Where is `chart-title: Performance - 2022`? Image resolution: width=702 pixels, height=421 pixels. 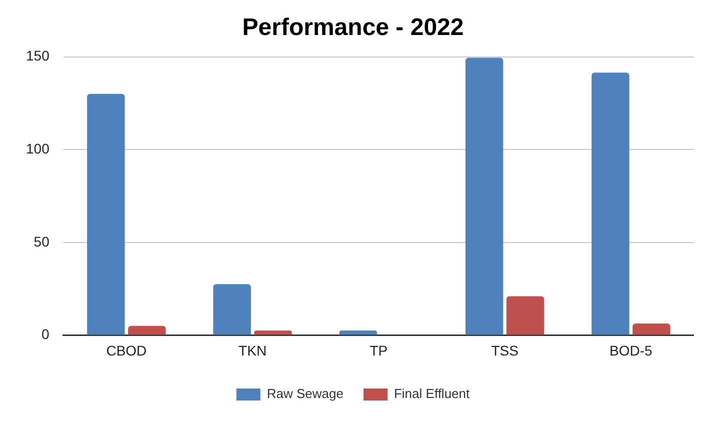 chart-title: Performance - 2022 is located at coordinates (353, 28).